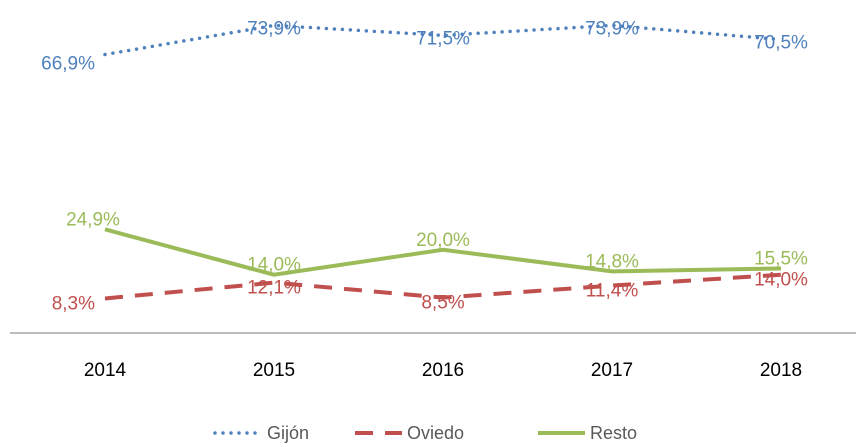 Image resolution: width=856 pixels, height=447 pixels. What do you see at coordinates (781, 43) in the screenshot?
I see `data-label: 70,5%` at bounding box center [781, 43].